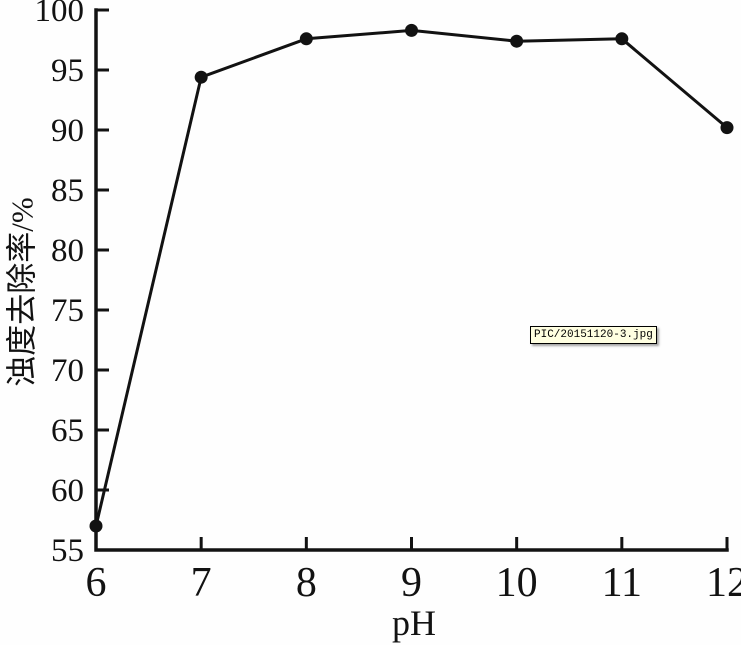  I want to click on x-tick-label: 11, so click(622, 583).